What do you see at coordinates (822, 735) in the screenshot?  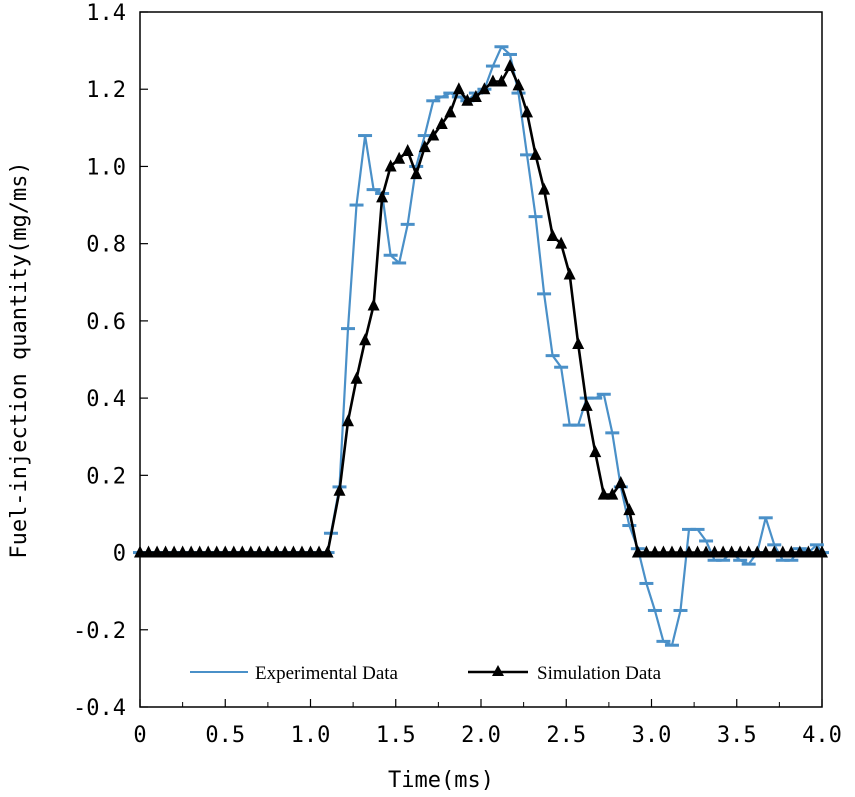 I see `x-tick-label: 4.0` at bounding box center [822, 735].